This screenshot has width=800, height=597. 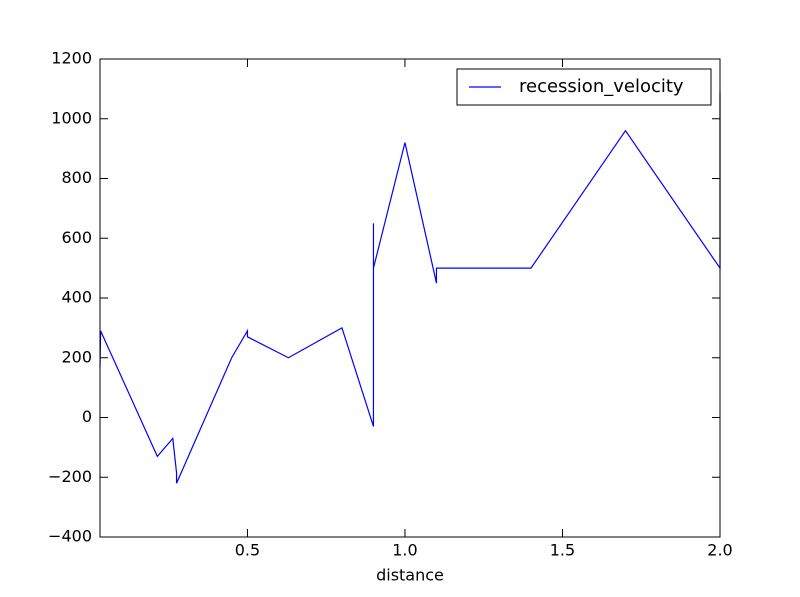 I want to click on x-tick-label: 1.5, so click(x=562, y=550).